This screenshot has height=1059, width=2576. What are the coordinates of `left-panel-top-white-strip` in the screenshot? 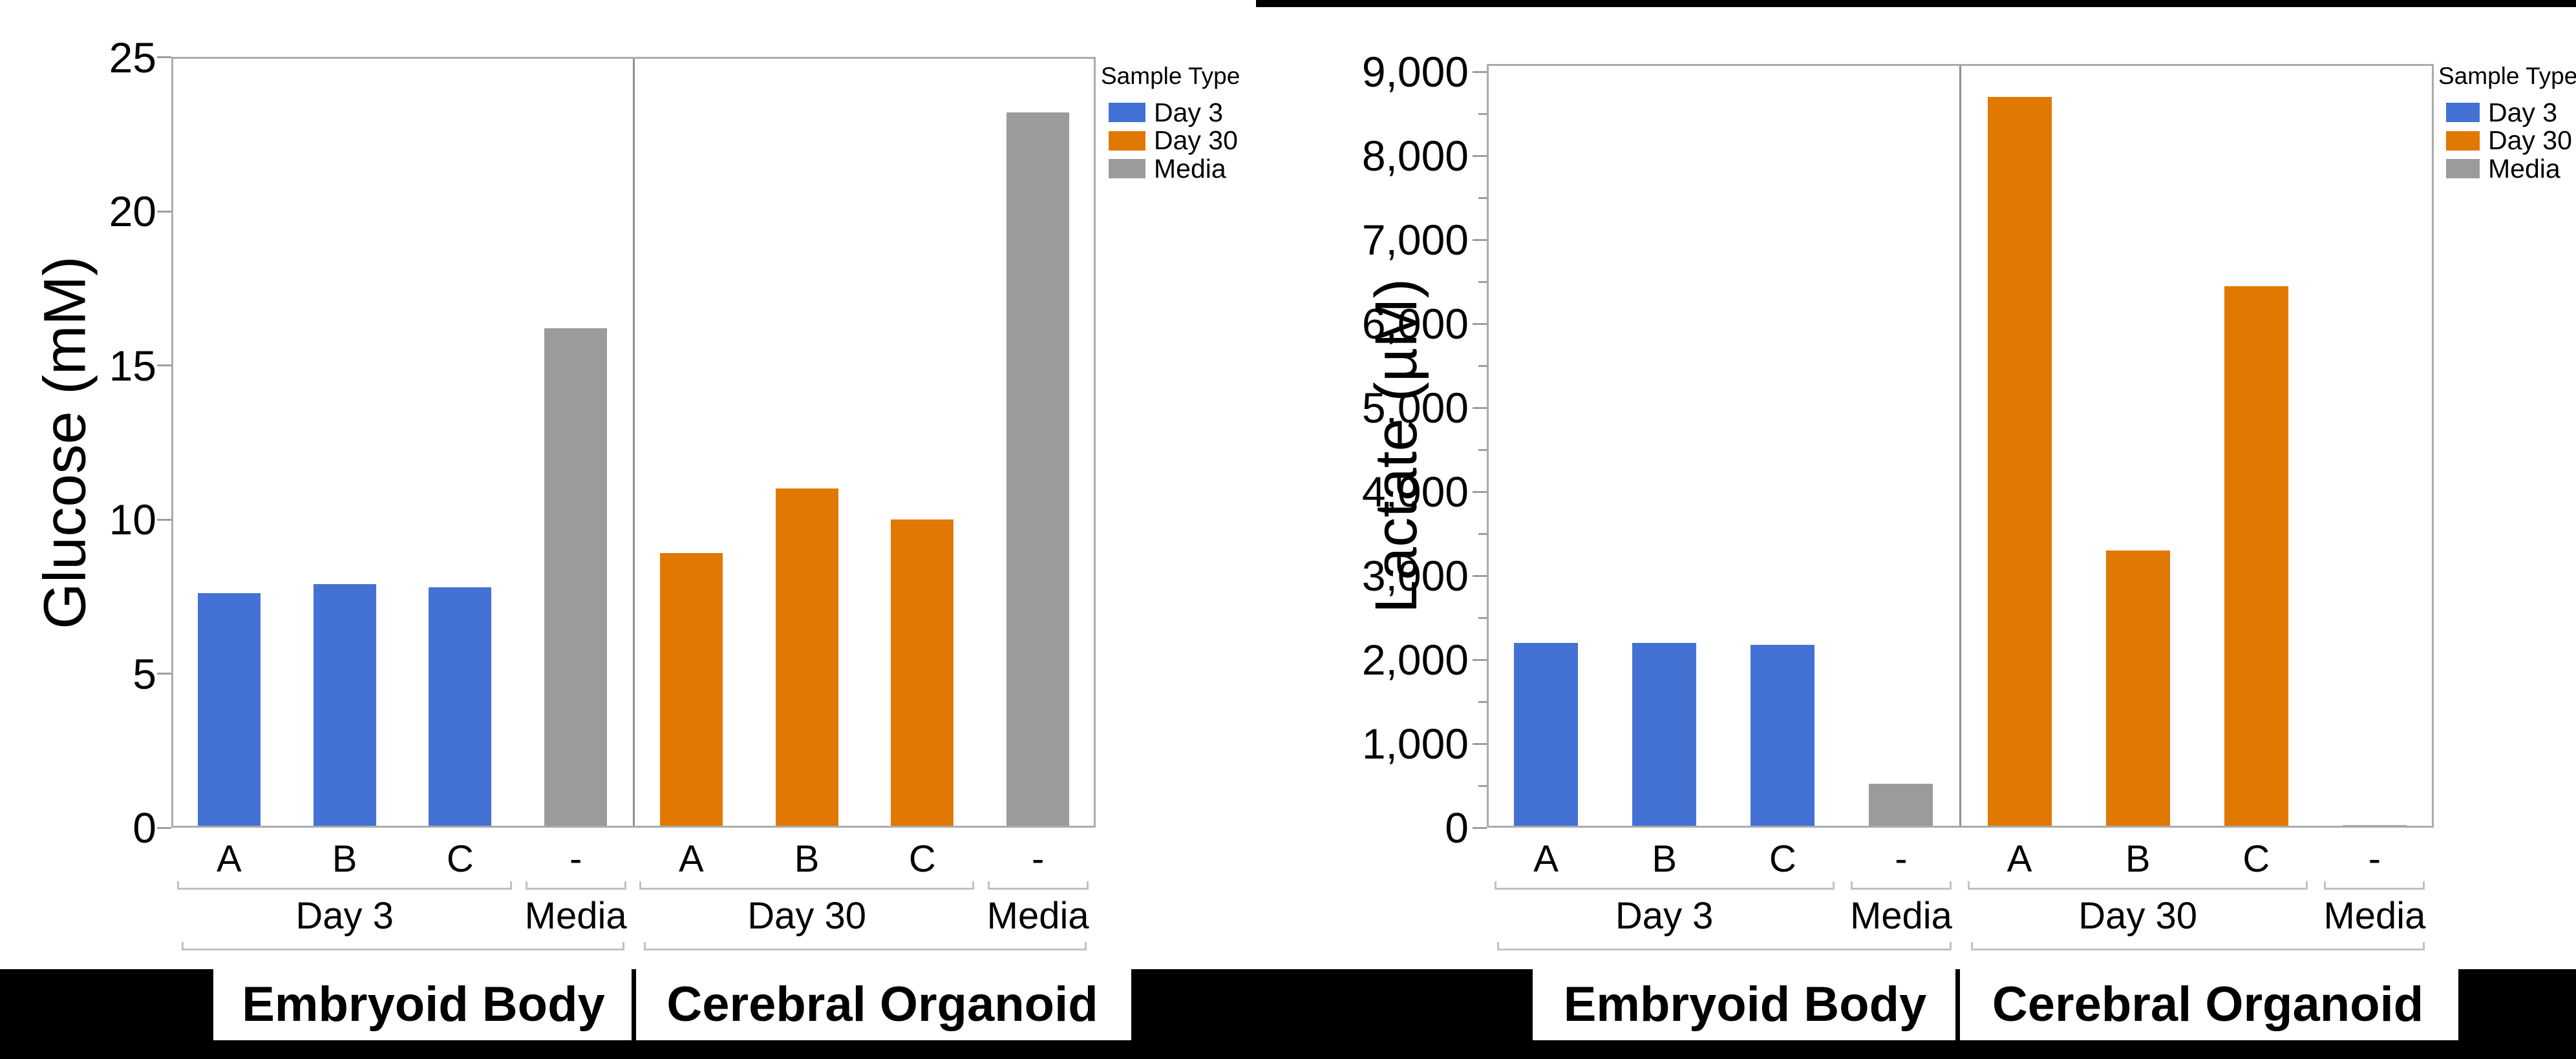 It's located at (628, 3).